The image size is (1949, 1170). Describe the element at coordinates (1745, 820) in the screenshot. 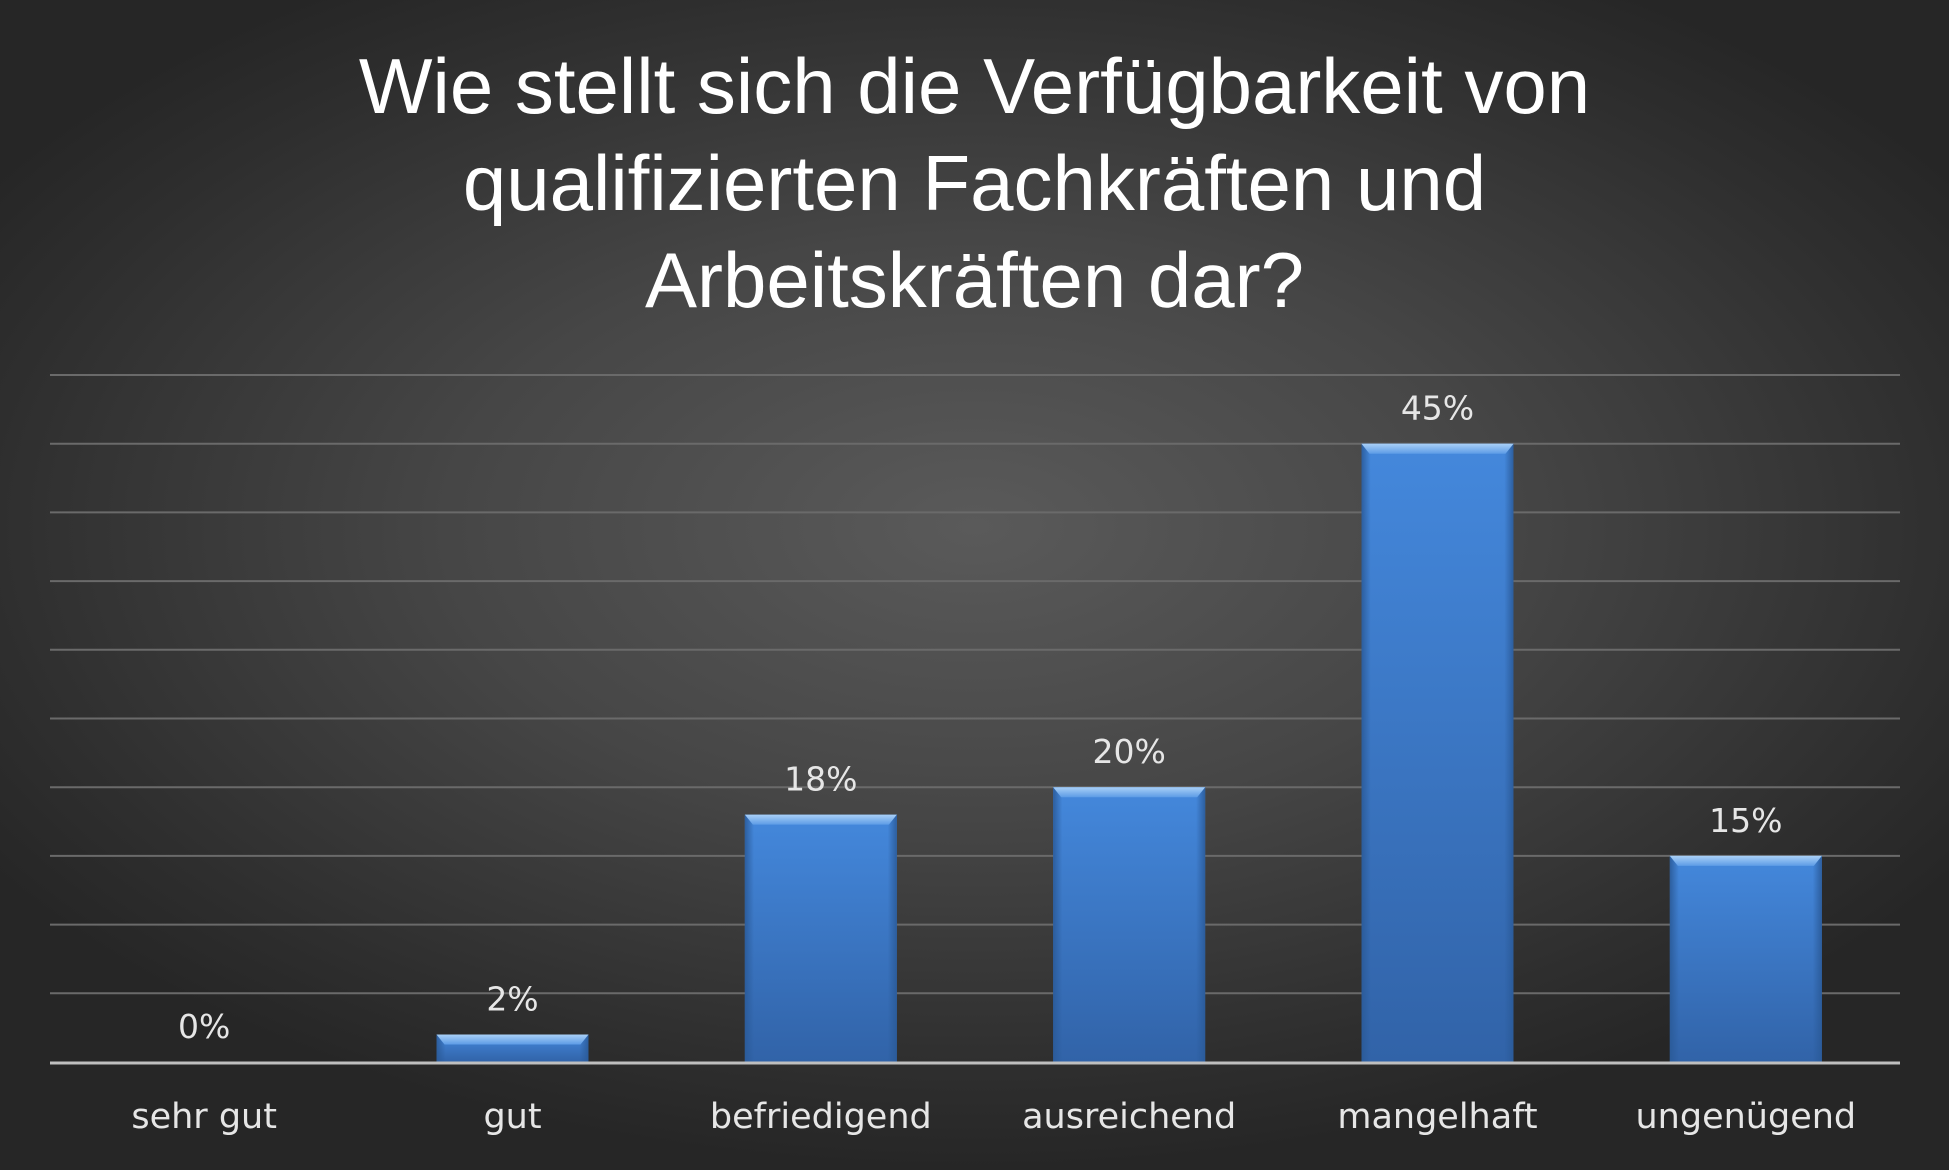

I see `data-label: 15%` at that location.